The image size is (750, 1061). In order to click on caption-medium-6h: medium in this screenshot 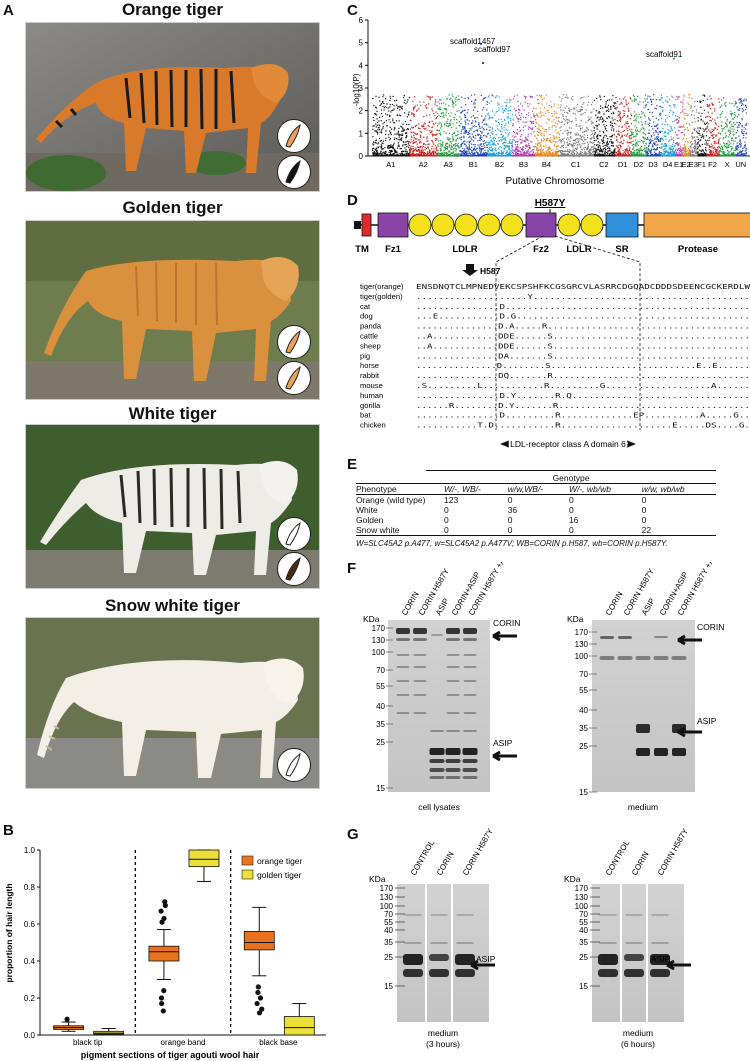, I will do `click(638, 1033)`.